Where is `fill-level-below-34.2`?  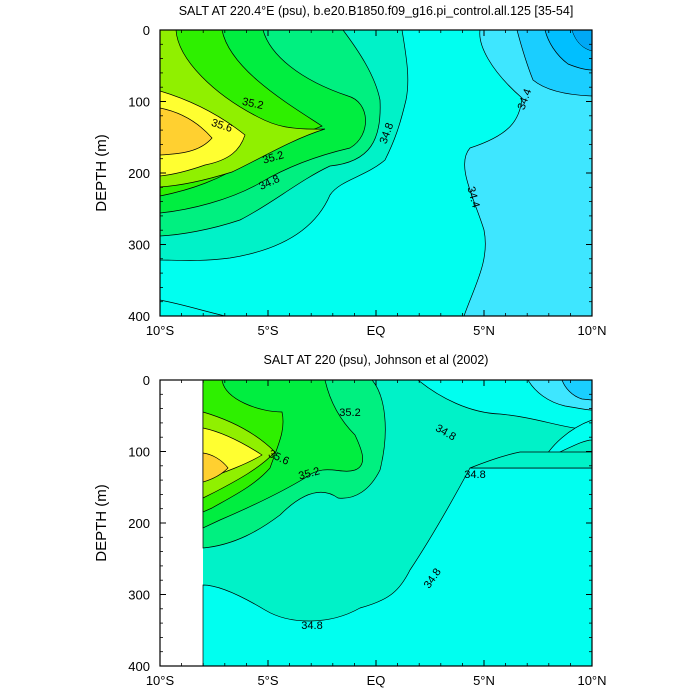
fill-level-below-34.2 is located at coordinates (576, 390).